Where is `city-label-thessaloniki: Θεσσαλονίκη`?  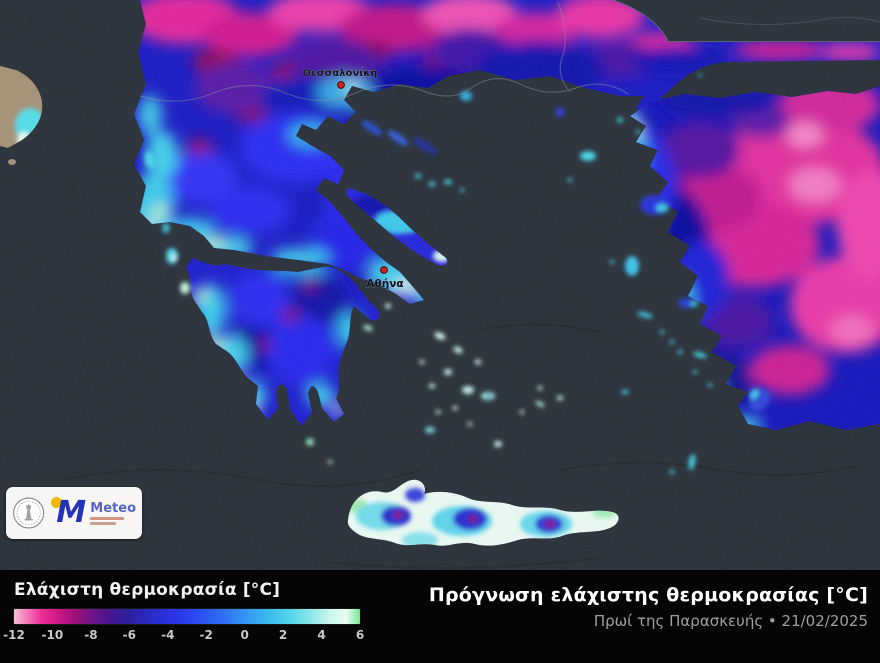 city-label-thessaloniki: Θεσσαλονίκη is located at coordinates (340, 73).